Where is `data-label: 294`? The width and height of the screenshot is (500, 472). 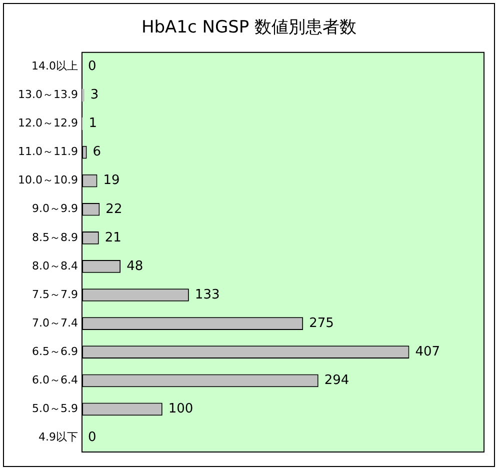 data-label: 294 is located at coordinates (337, 380).